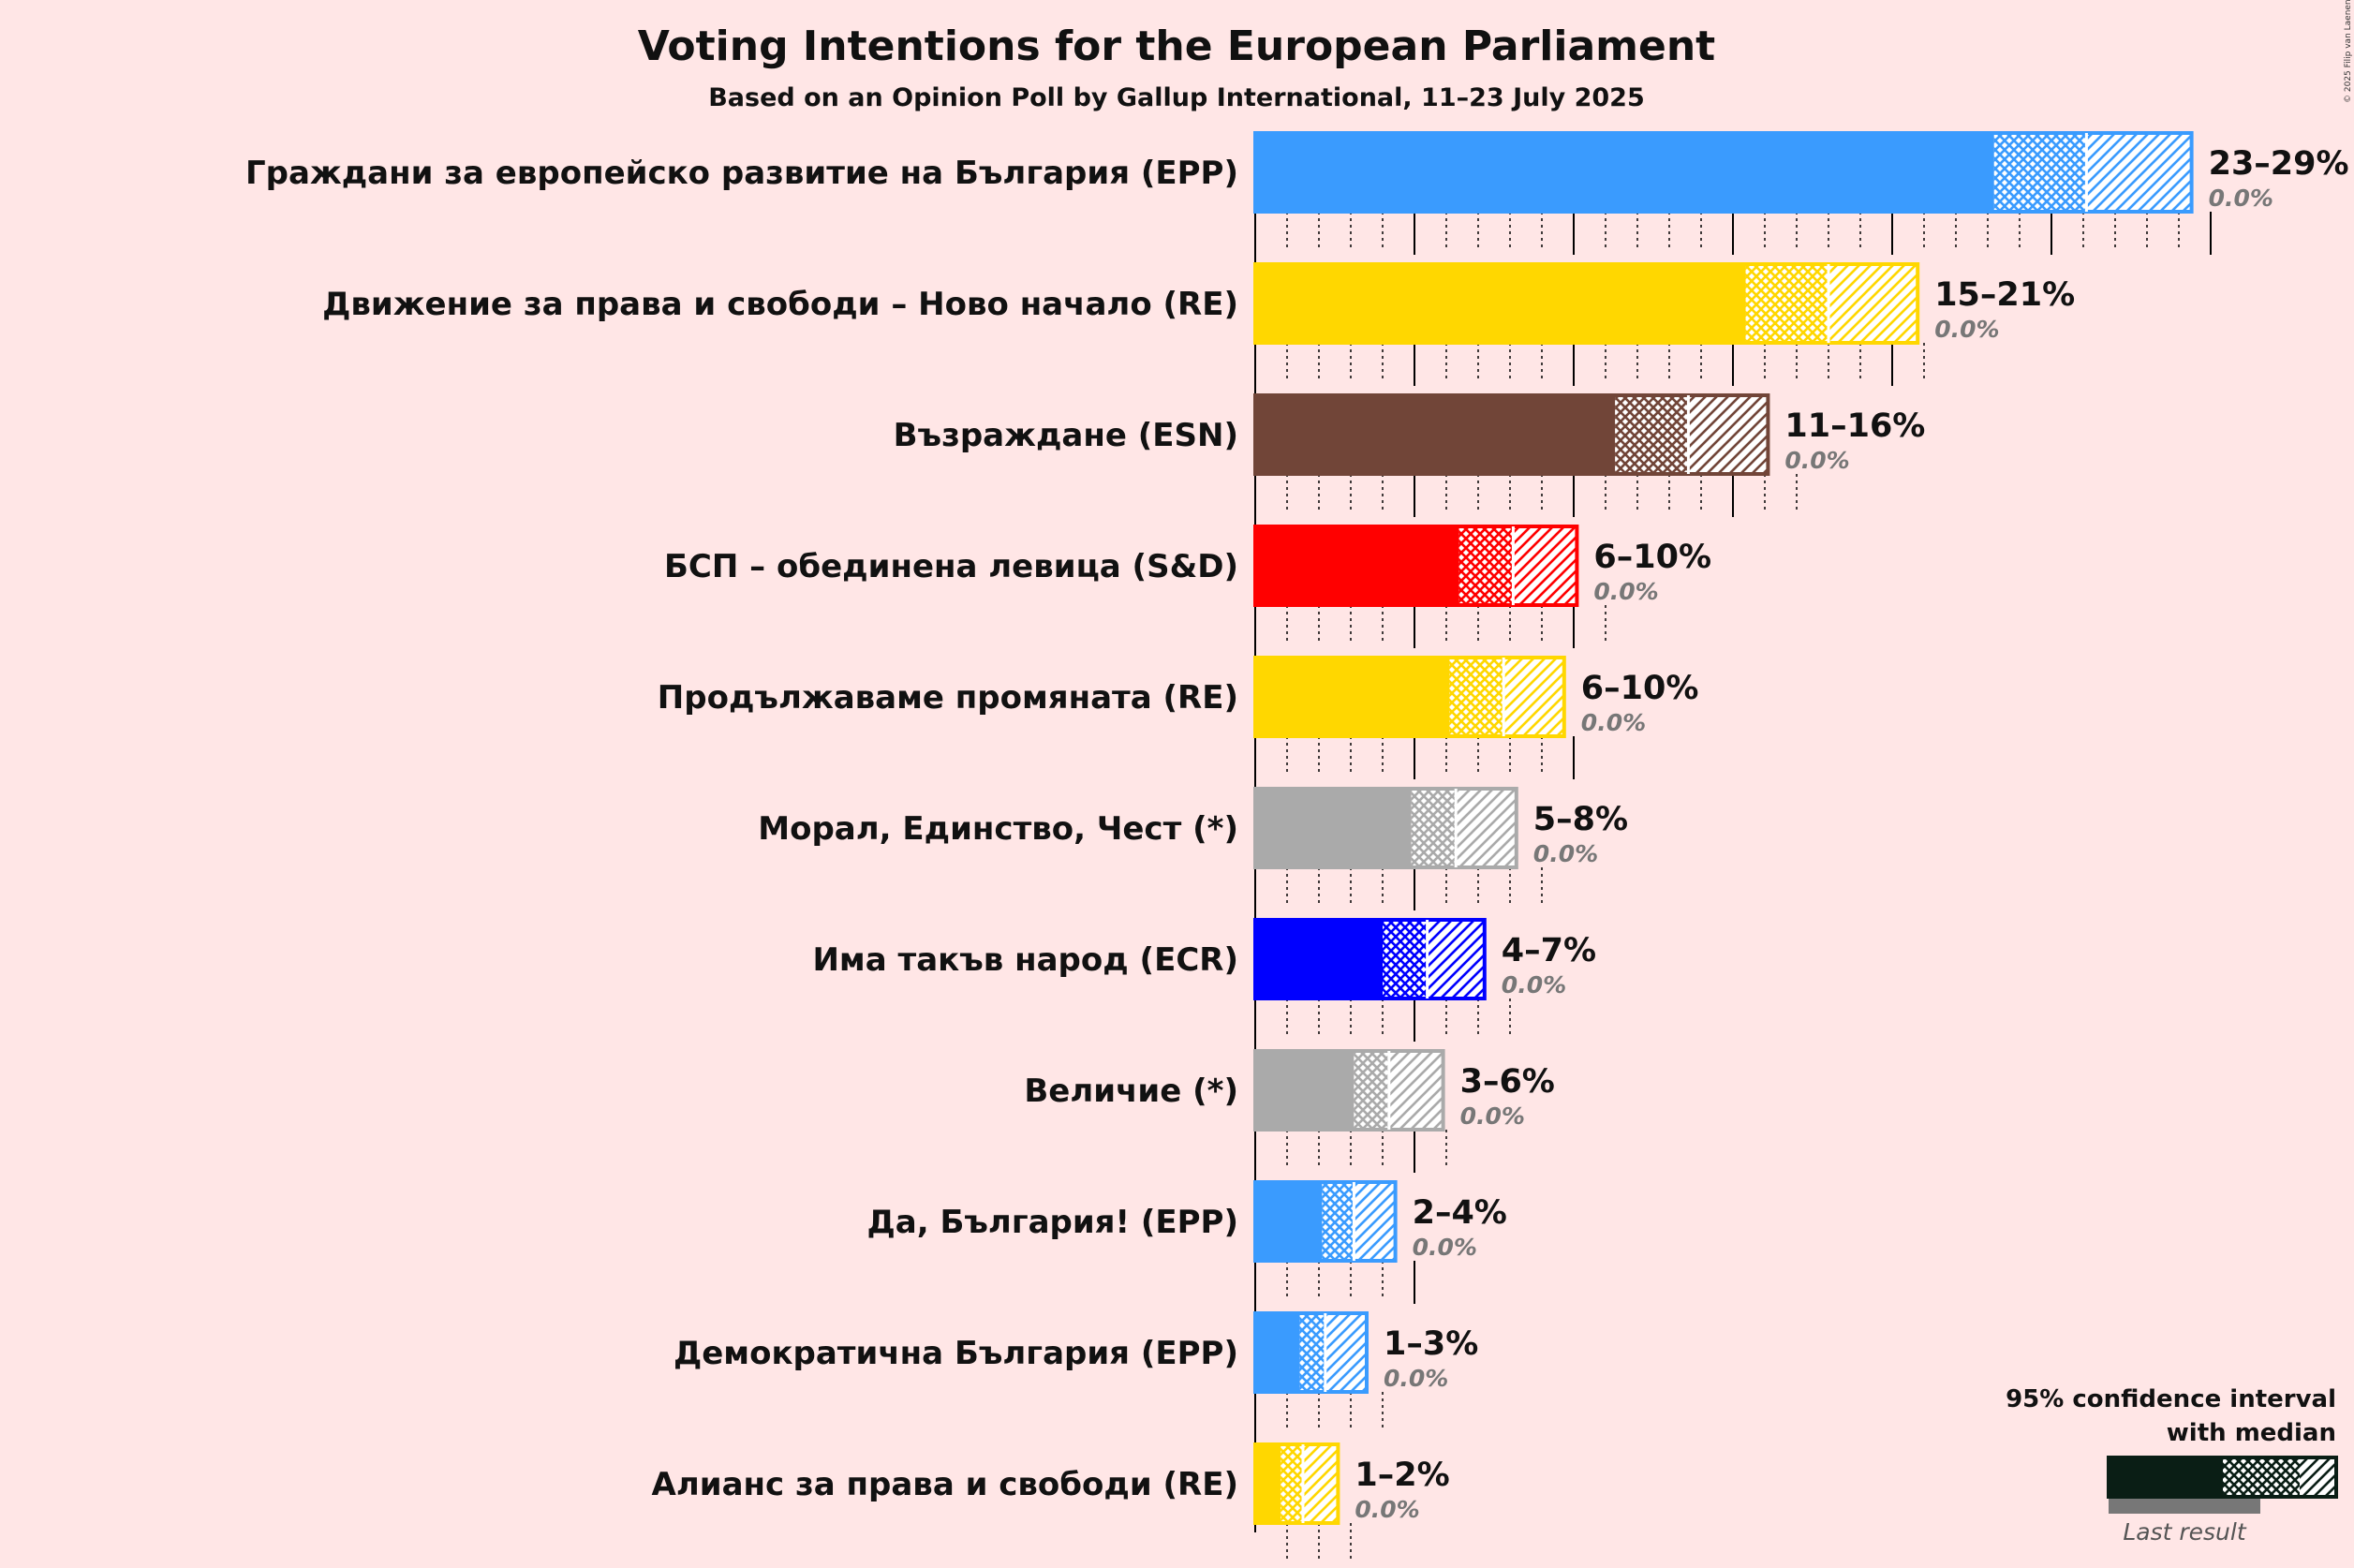 The width and height of the screenshot is (2354, 1568). What do you see at coordinates (2185, 1506) in the screenshot?
I see `legend-last-result-bar` at bounding box center [2185, 1506].